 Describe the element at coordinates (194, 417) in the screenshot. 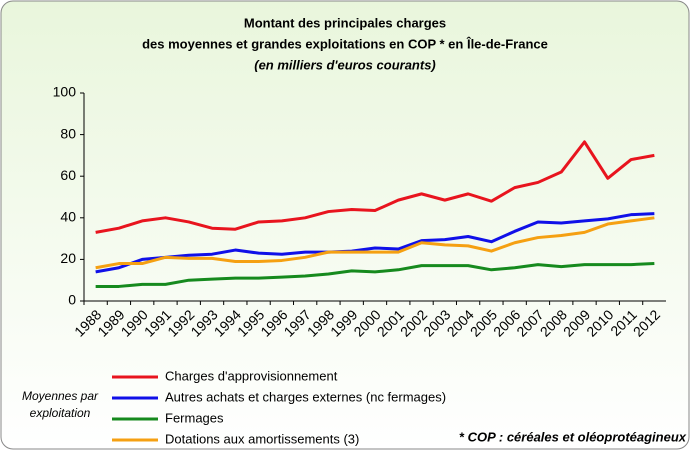

I see `legend-label: Fermages` at that location.